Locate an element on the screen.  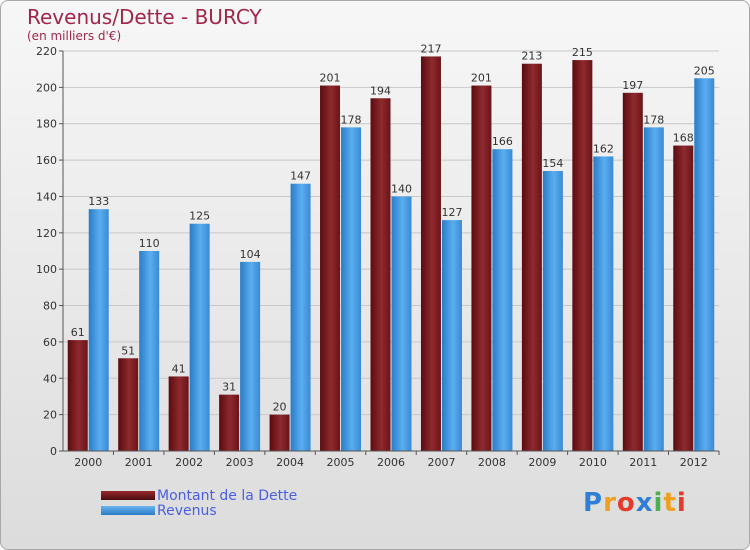
data-label: 127 is located at coordinates (451, 212).